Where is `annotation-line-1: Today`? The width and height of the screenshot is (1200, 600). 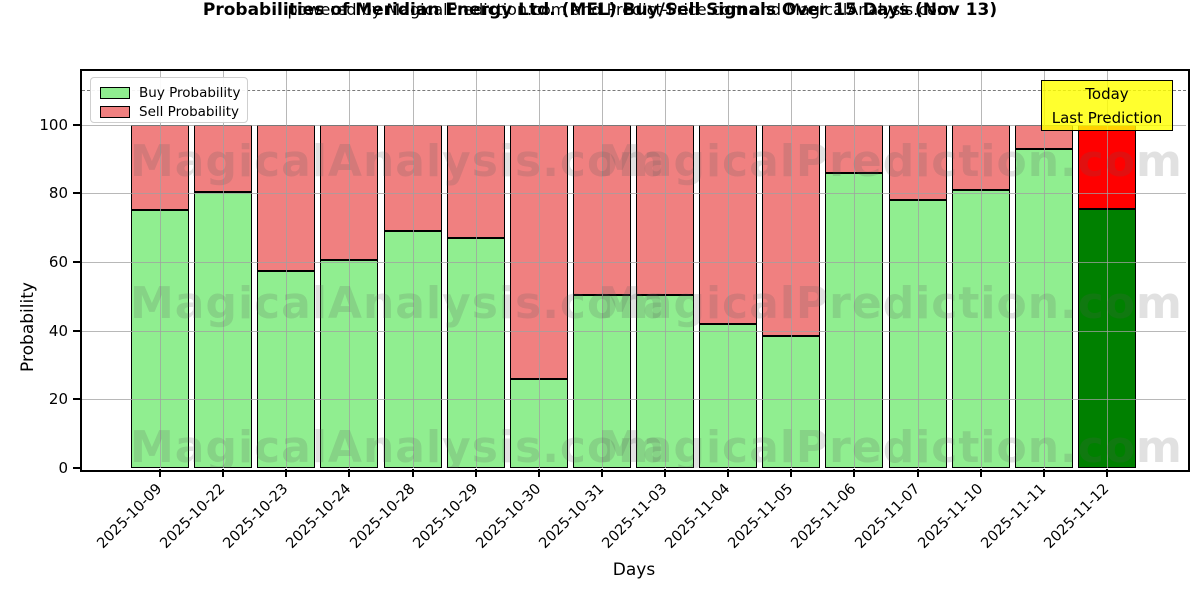 annotation-line-1: Today is located at coordinates (1107, 93).